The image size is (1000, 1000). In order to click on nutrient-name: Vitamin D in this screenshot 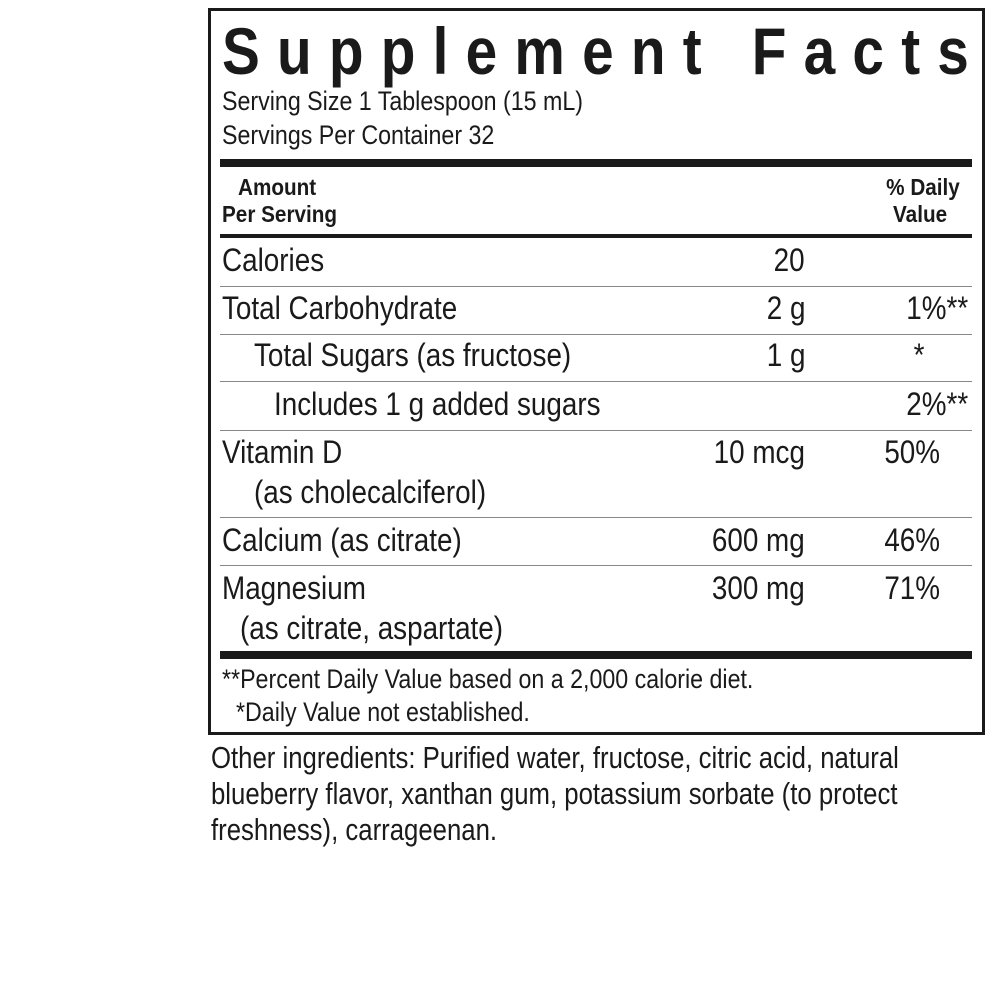, I will do `click(282, 452)`.